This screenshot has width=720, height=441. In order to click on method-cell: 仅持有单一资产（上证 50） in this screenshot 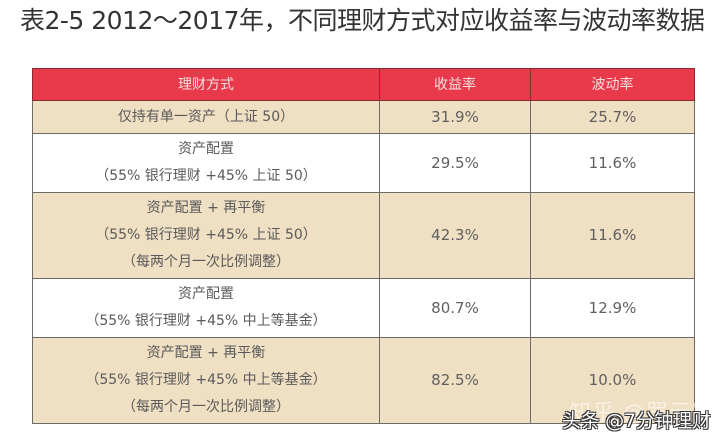, I will do `click(206, 117)`.